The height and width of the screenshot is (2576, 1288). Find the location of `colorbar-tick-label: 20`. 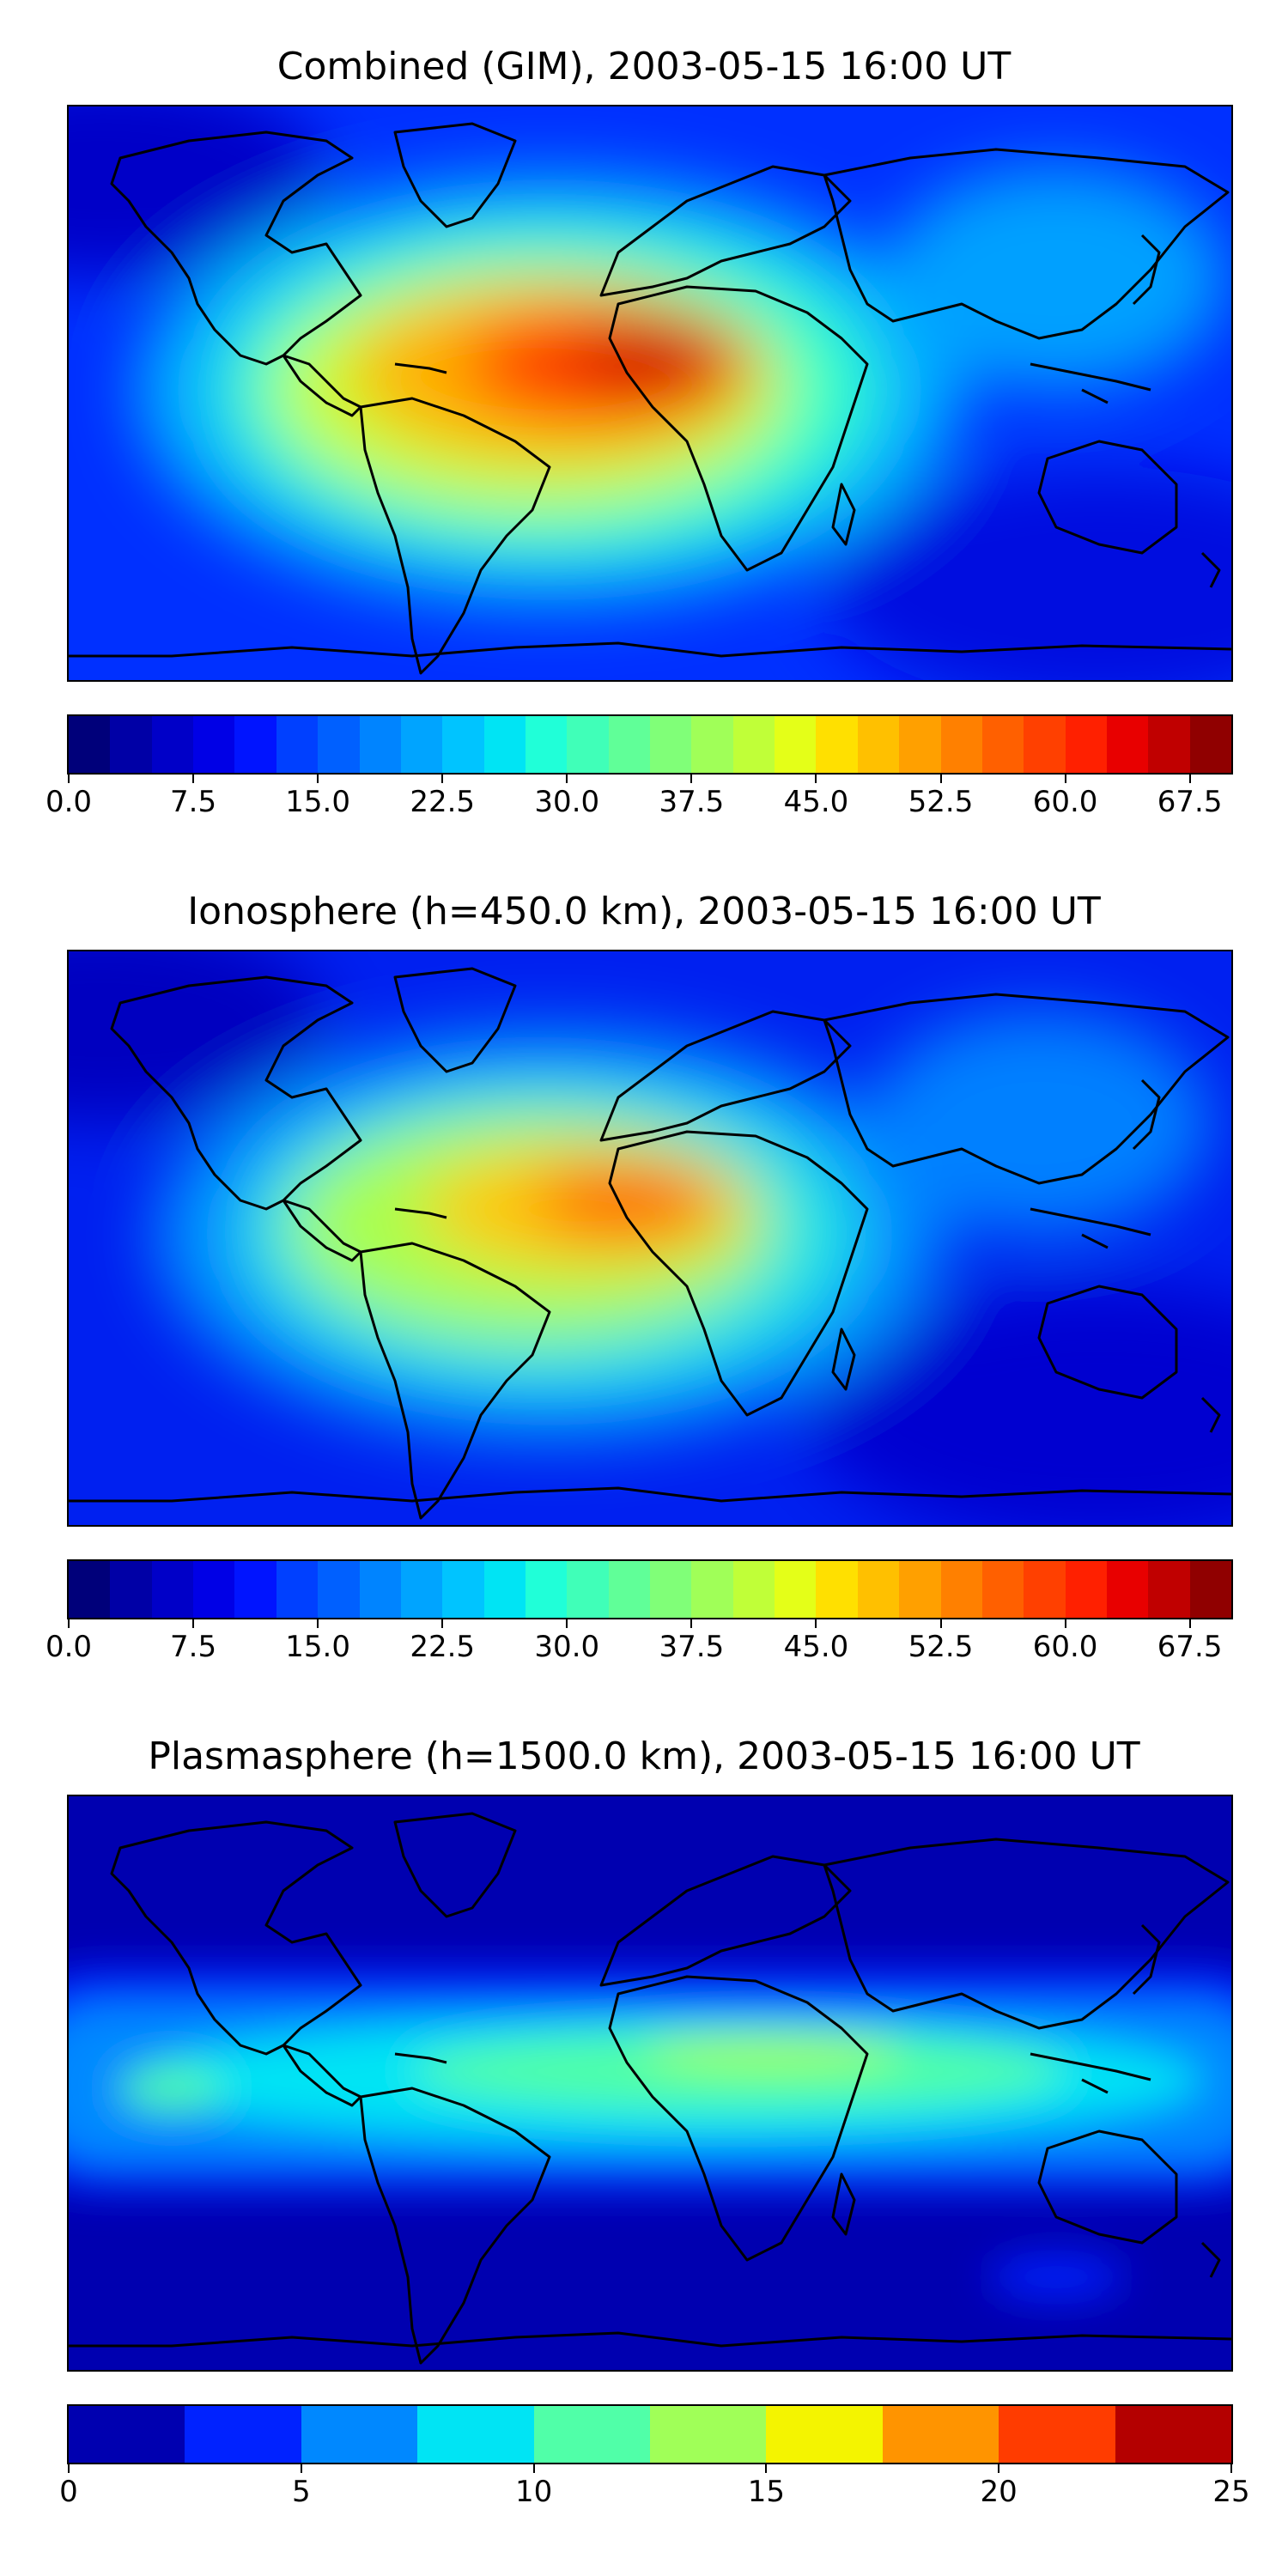

colorbar-tick-label: 20 is located at coordinates (999, 2492).